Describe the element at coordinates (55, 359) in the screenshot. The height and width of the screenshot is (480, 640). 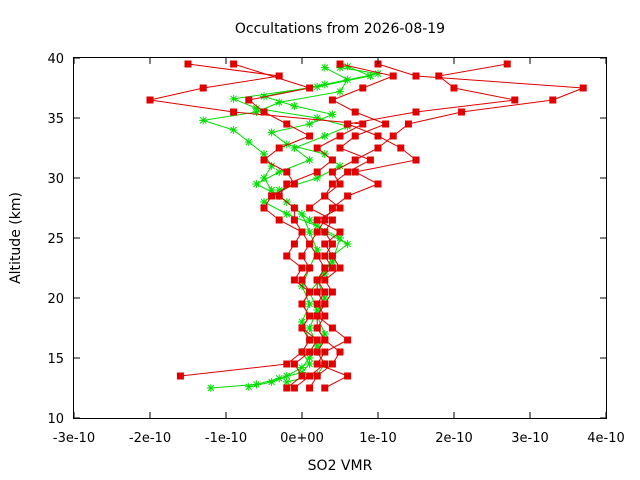
I see `y-tick-label: 15` at that location.